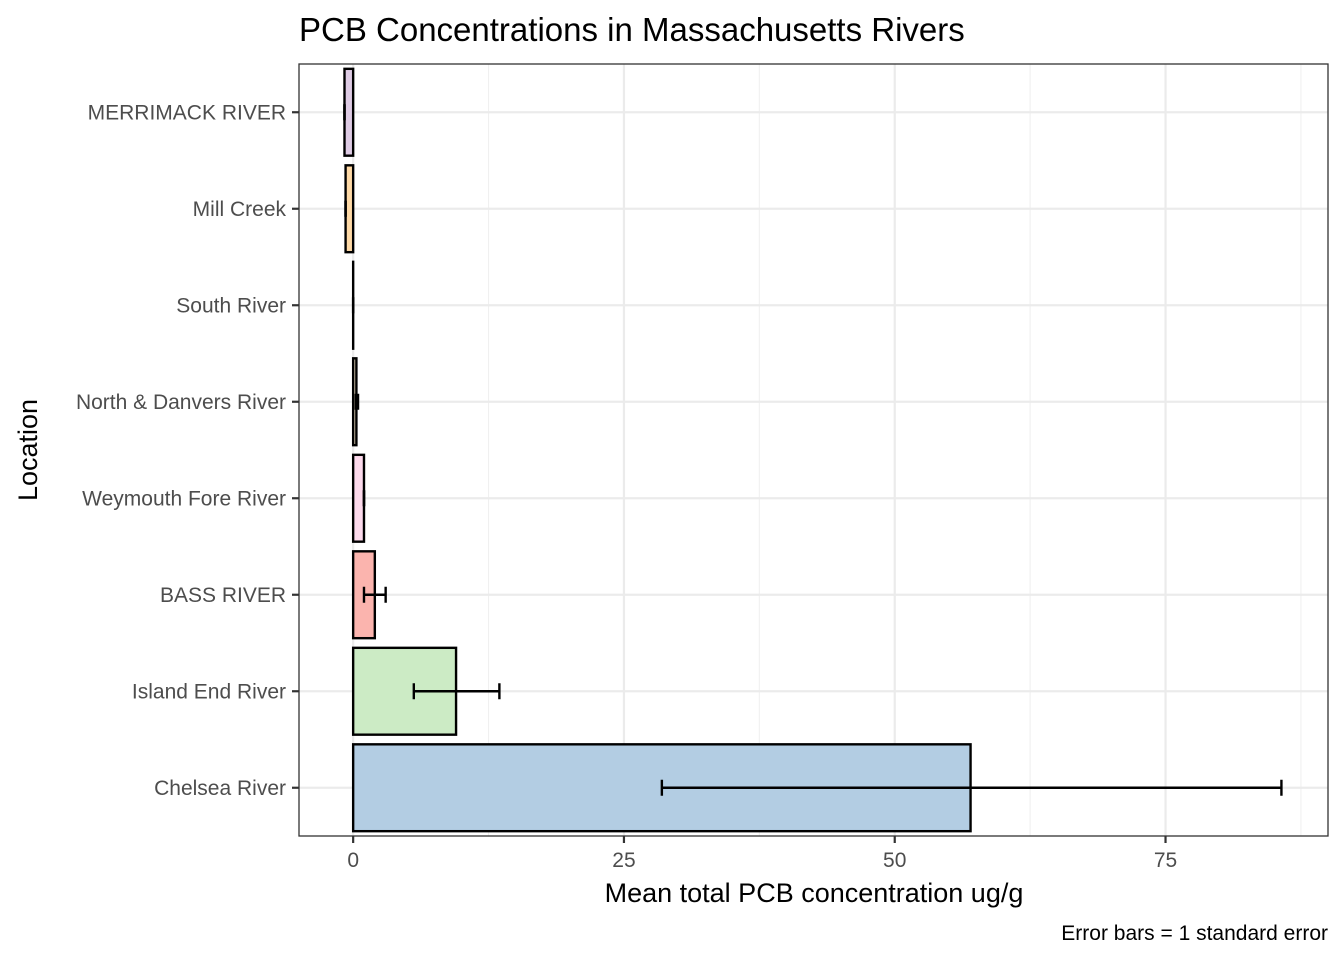 Image resolution: width=1344 pixels, height=960 pixels. Describe the element at coordinates (814, 893) in the screenshot. I see `x-axis-title: Mean total PCB concentration ug/g` at that location.